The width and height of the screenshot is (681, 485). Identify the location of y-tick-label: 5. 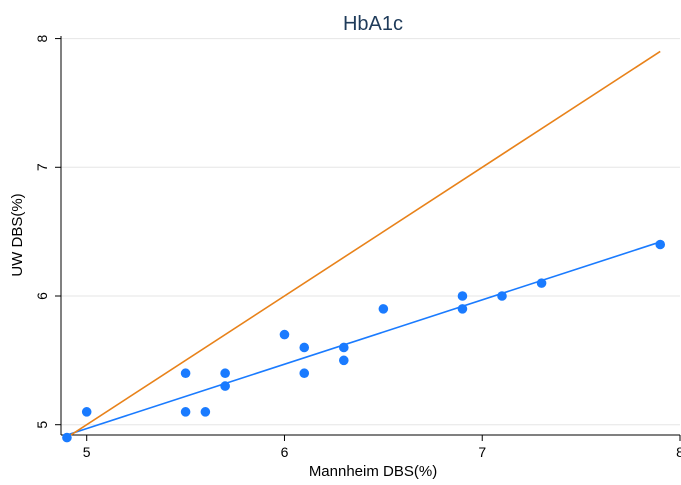
(42, 425).